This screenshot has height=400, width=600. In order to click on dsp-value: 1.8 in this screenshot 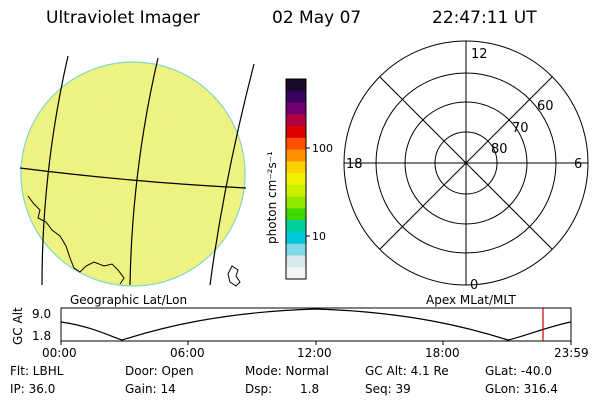, I will do `click(310, 389)`.